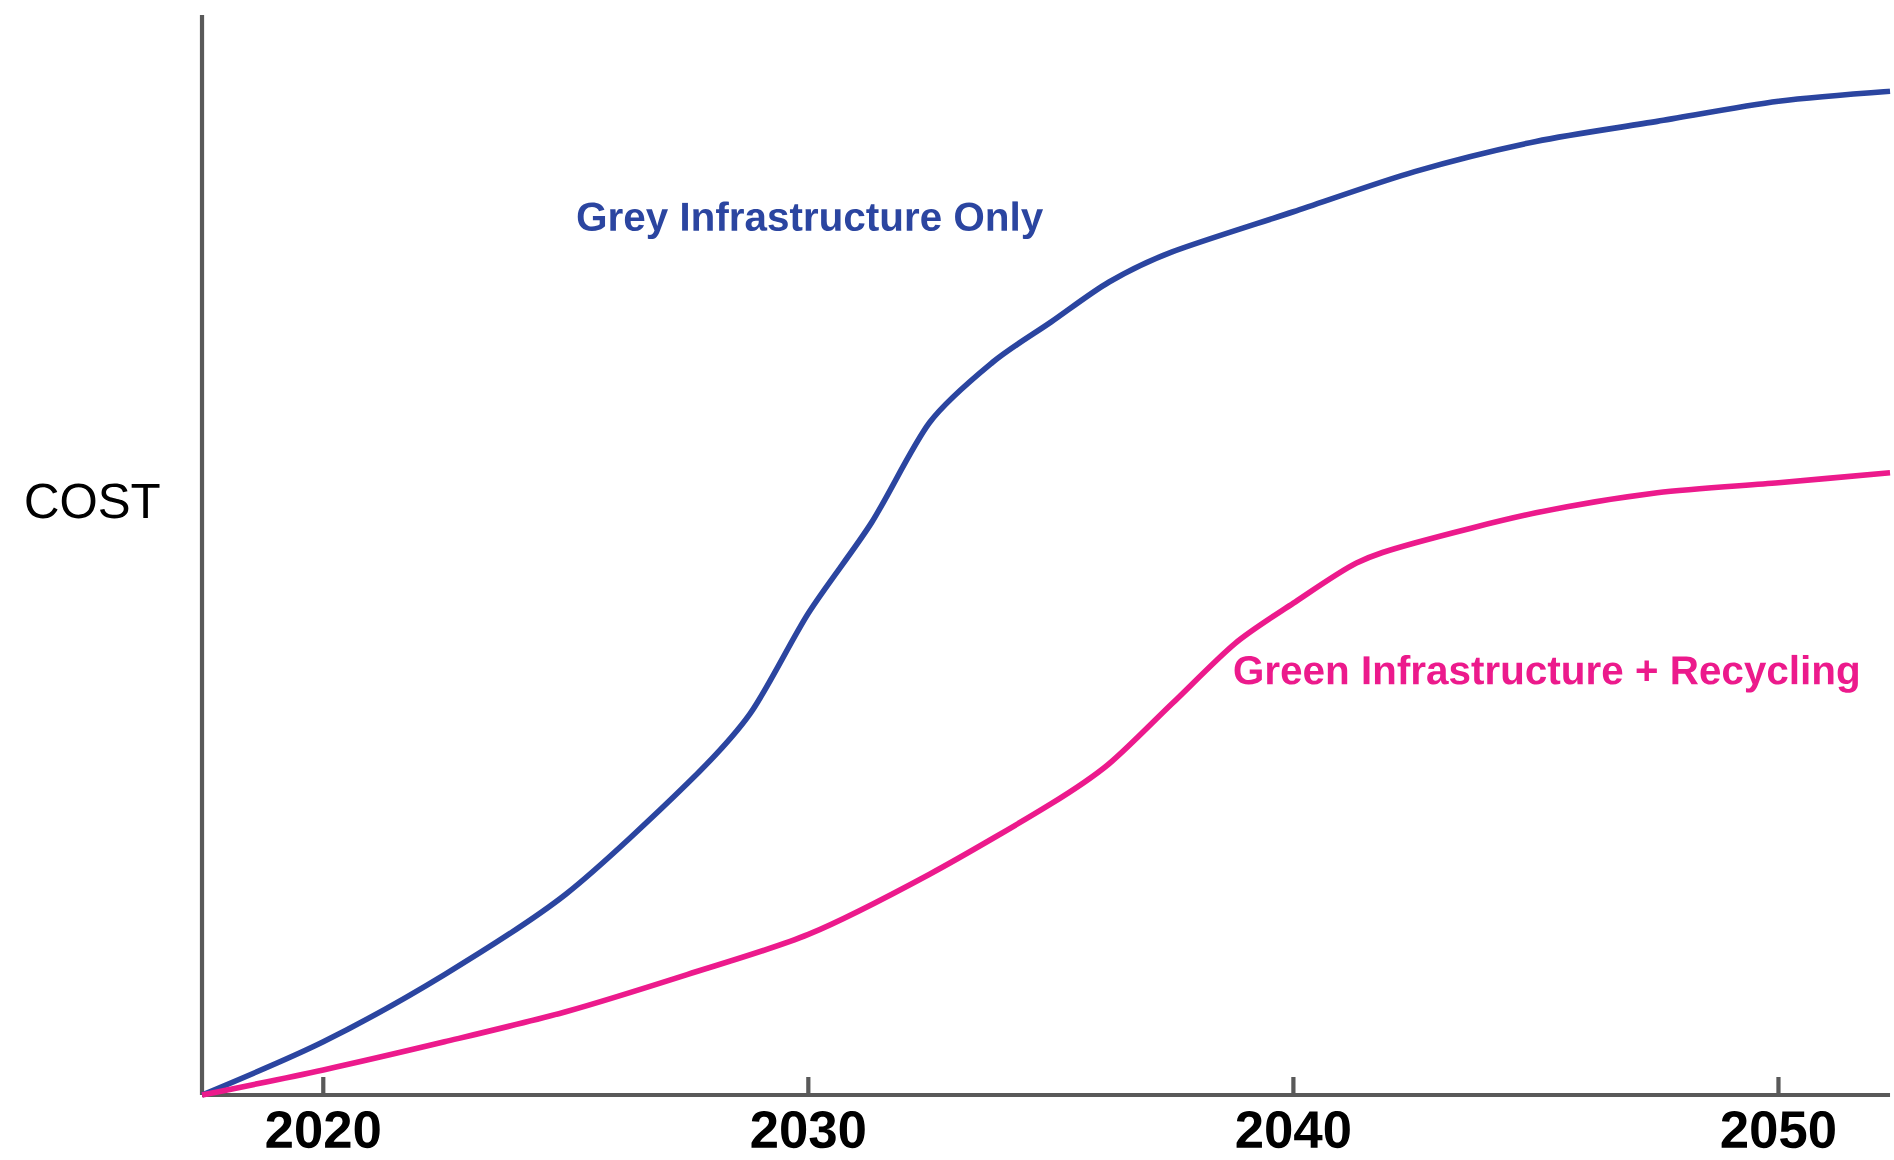 This screenshot has width=1894, height=1160. What do you see at coordinates (1778, 1129) in the screenshot?
I see `x-tick-label: 2050` at bounding box center [1778, 1129].